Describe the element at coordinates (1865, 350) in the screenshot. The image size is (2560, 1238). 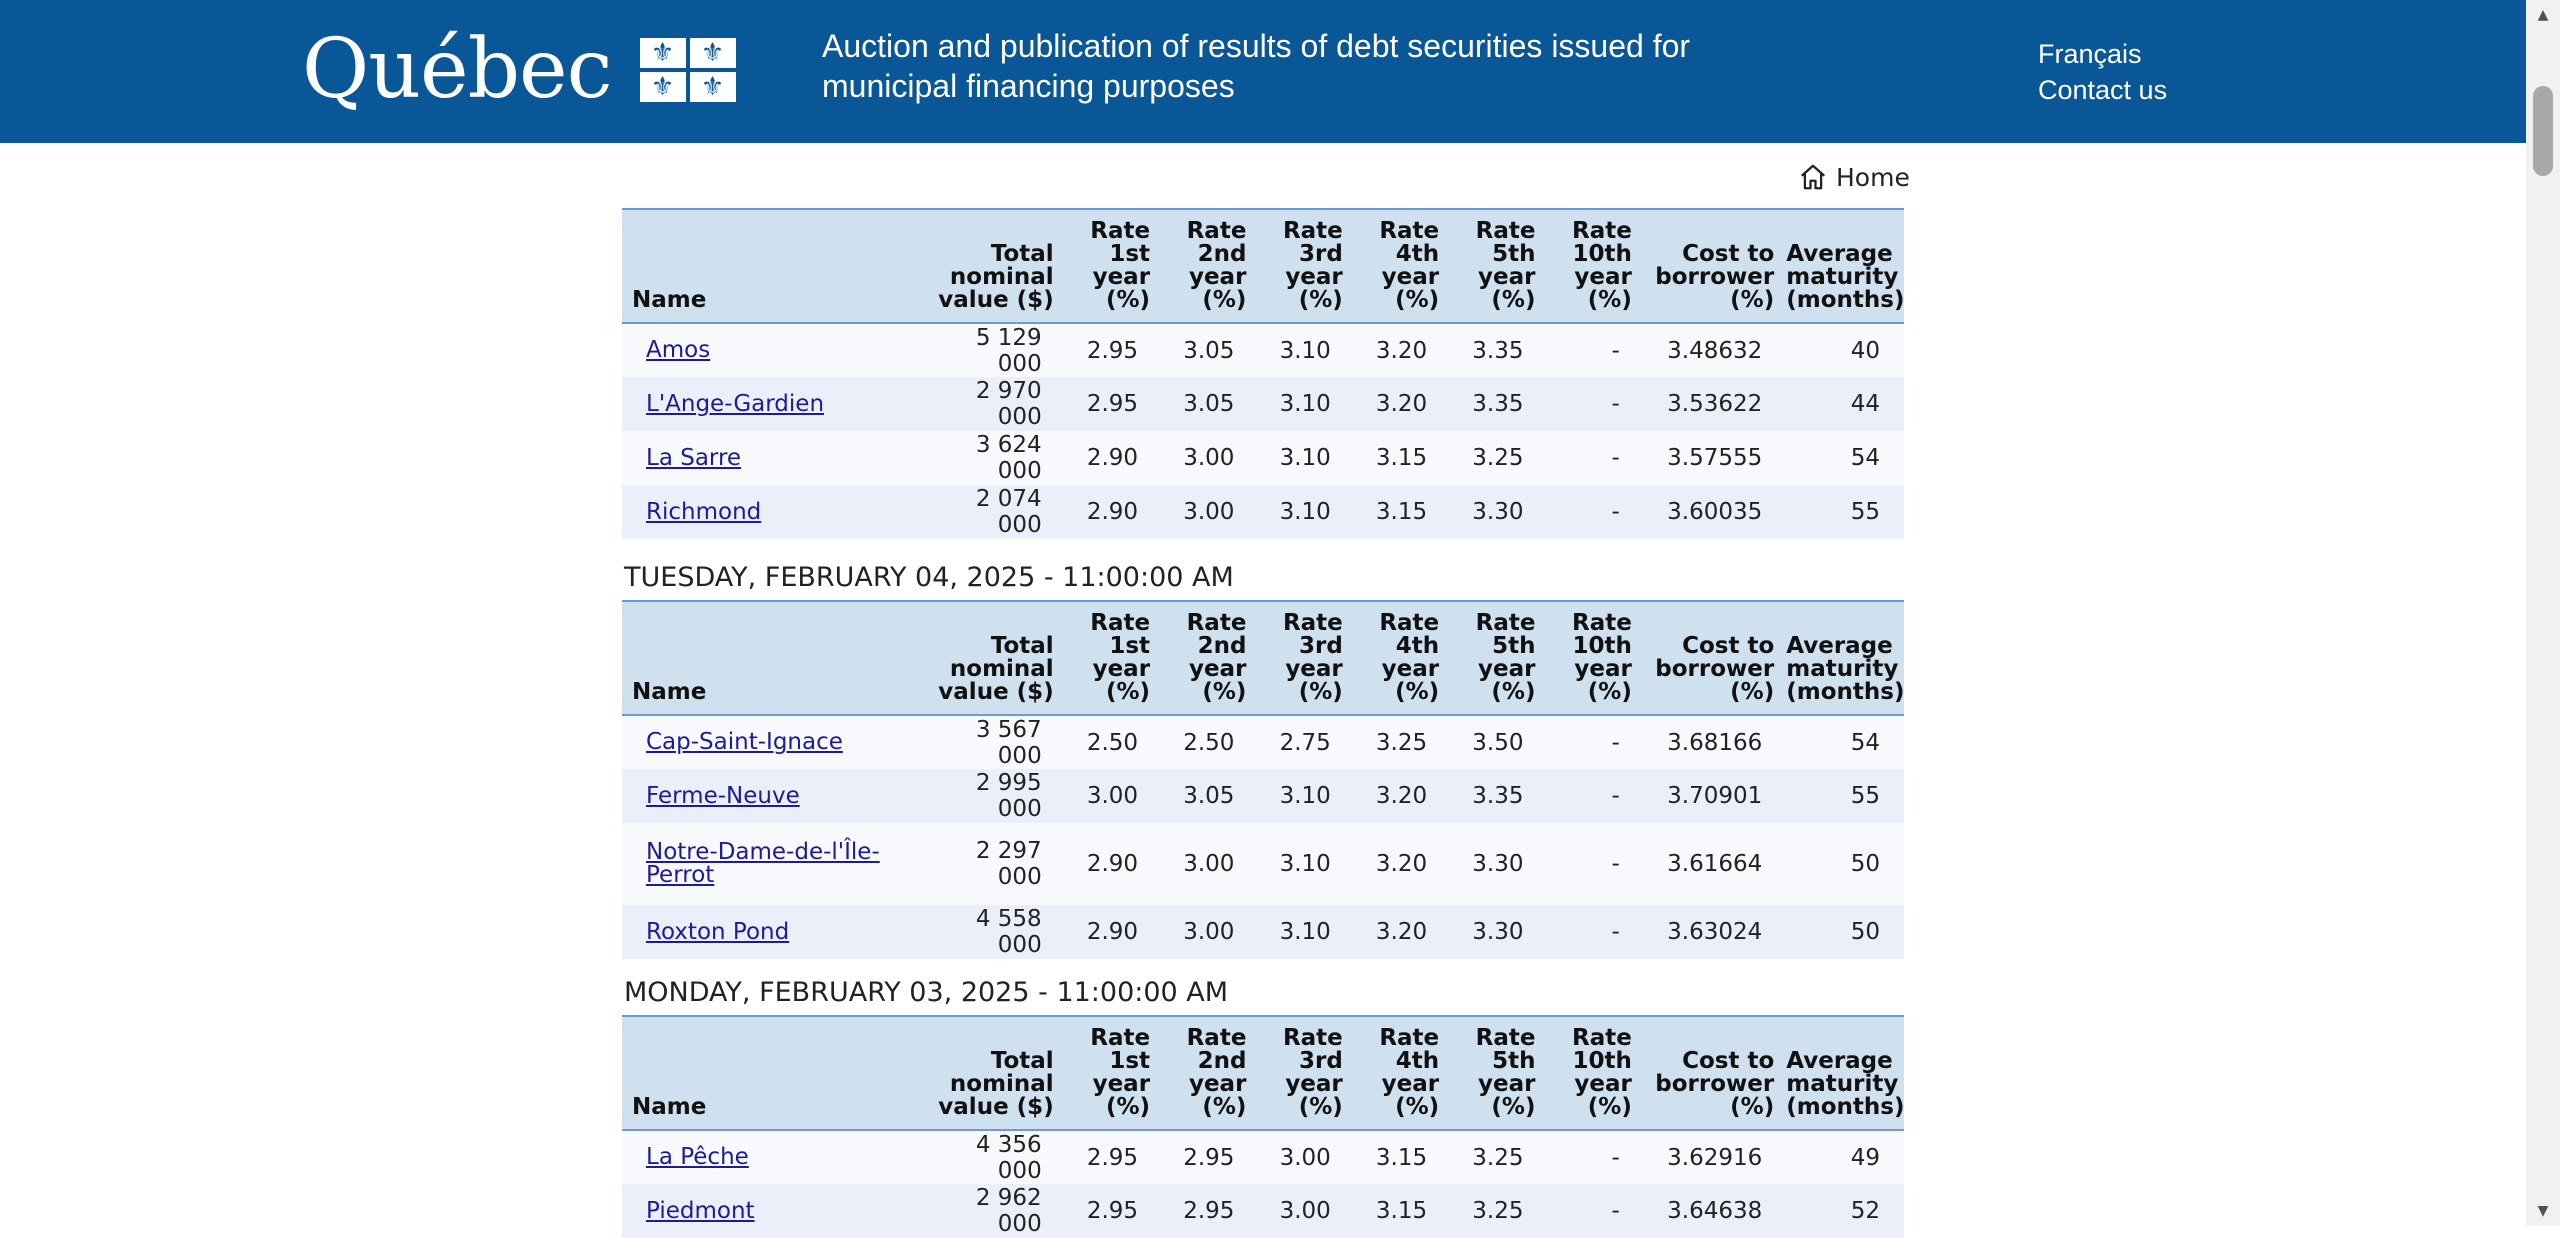
I see `average-maturity-cell: 40` at that location.